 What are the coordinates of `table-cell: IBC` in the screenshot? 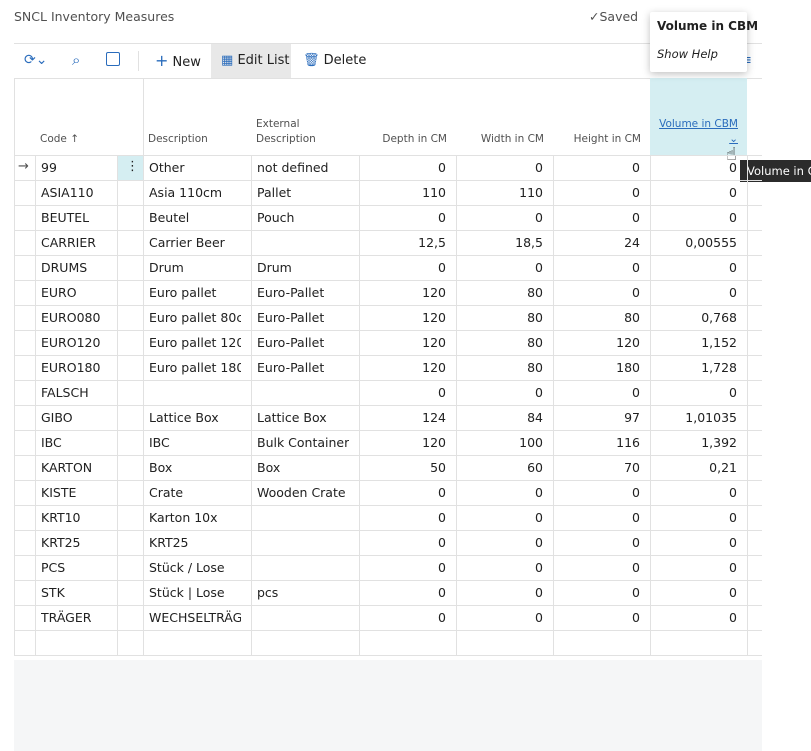 It's located at (51, 442).